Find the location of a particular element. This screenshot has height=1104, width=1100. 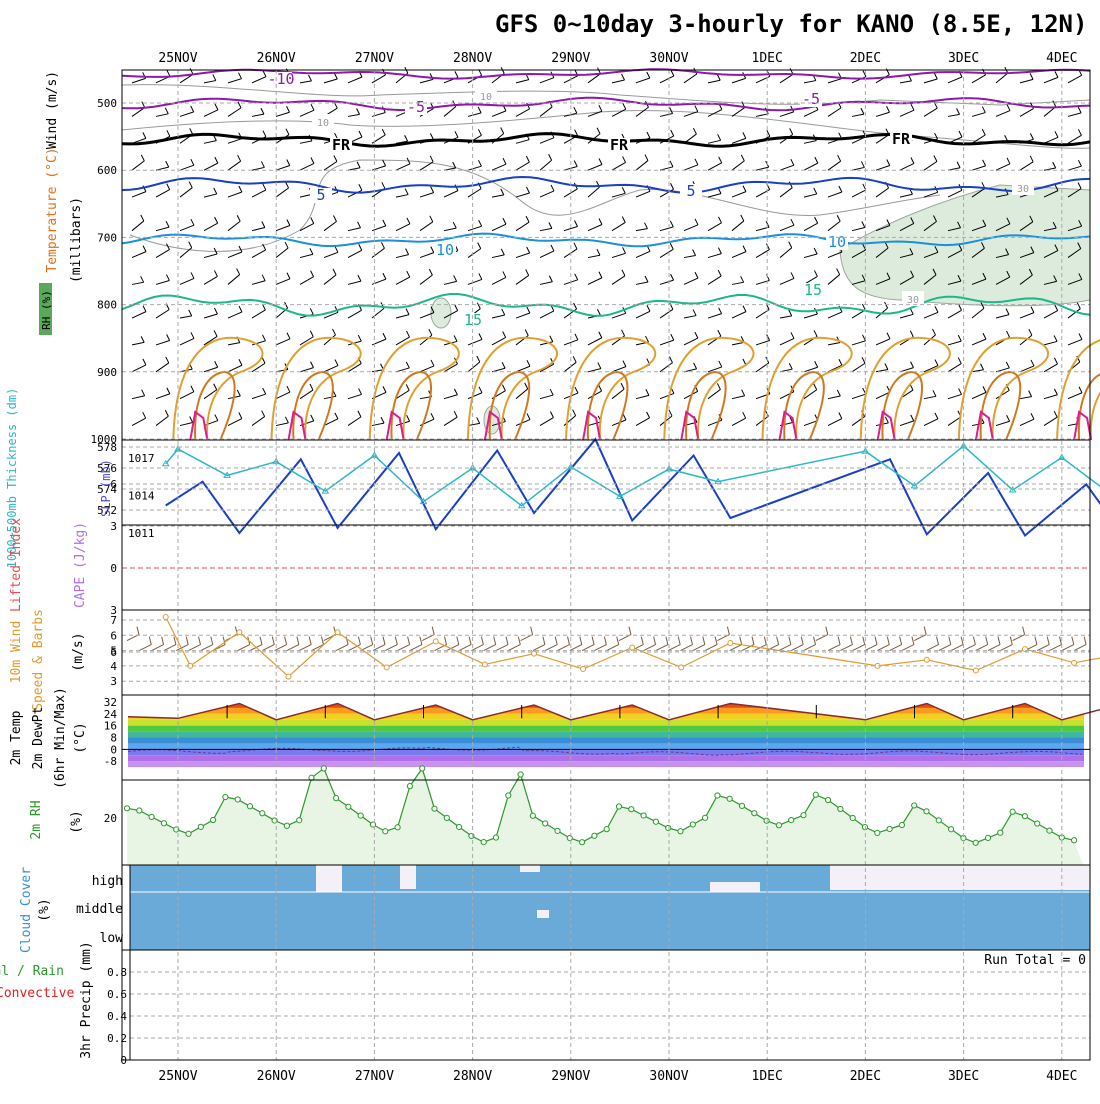

date-label-top: 30NOV is located at coordinates (668, 58).